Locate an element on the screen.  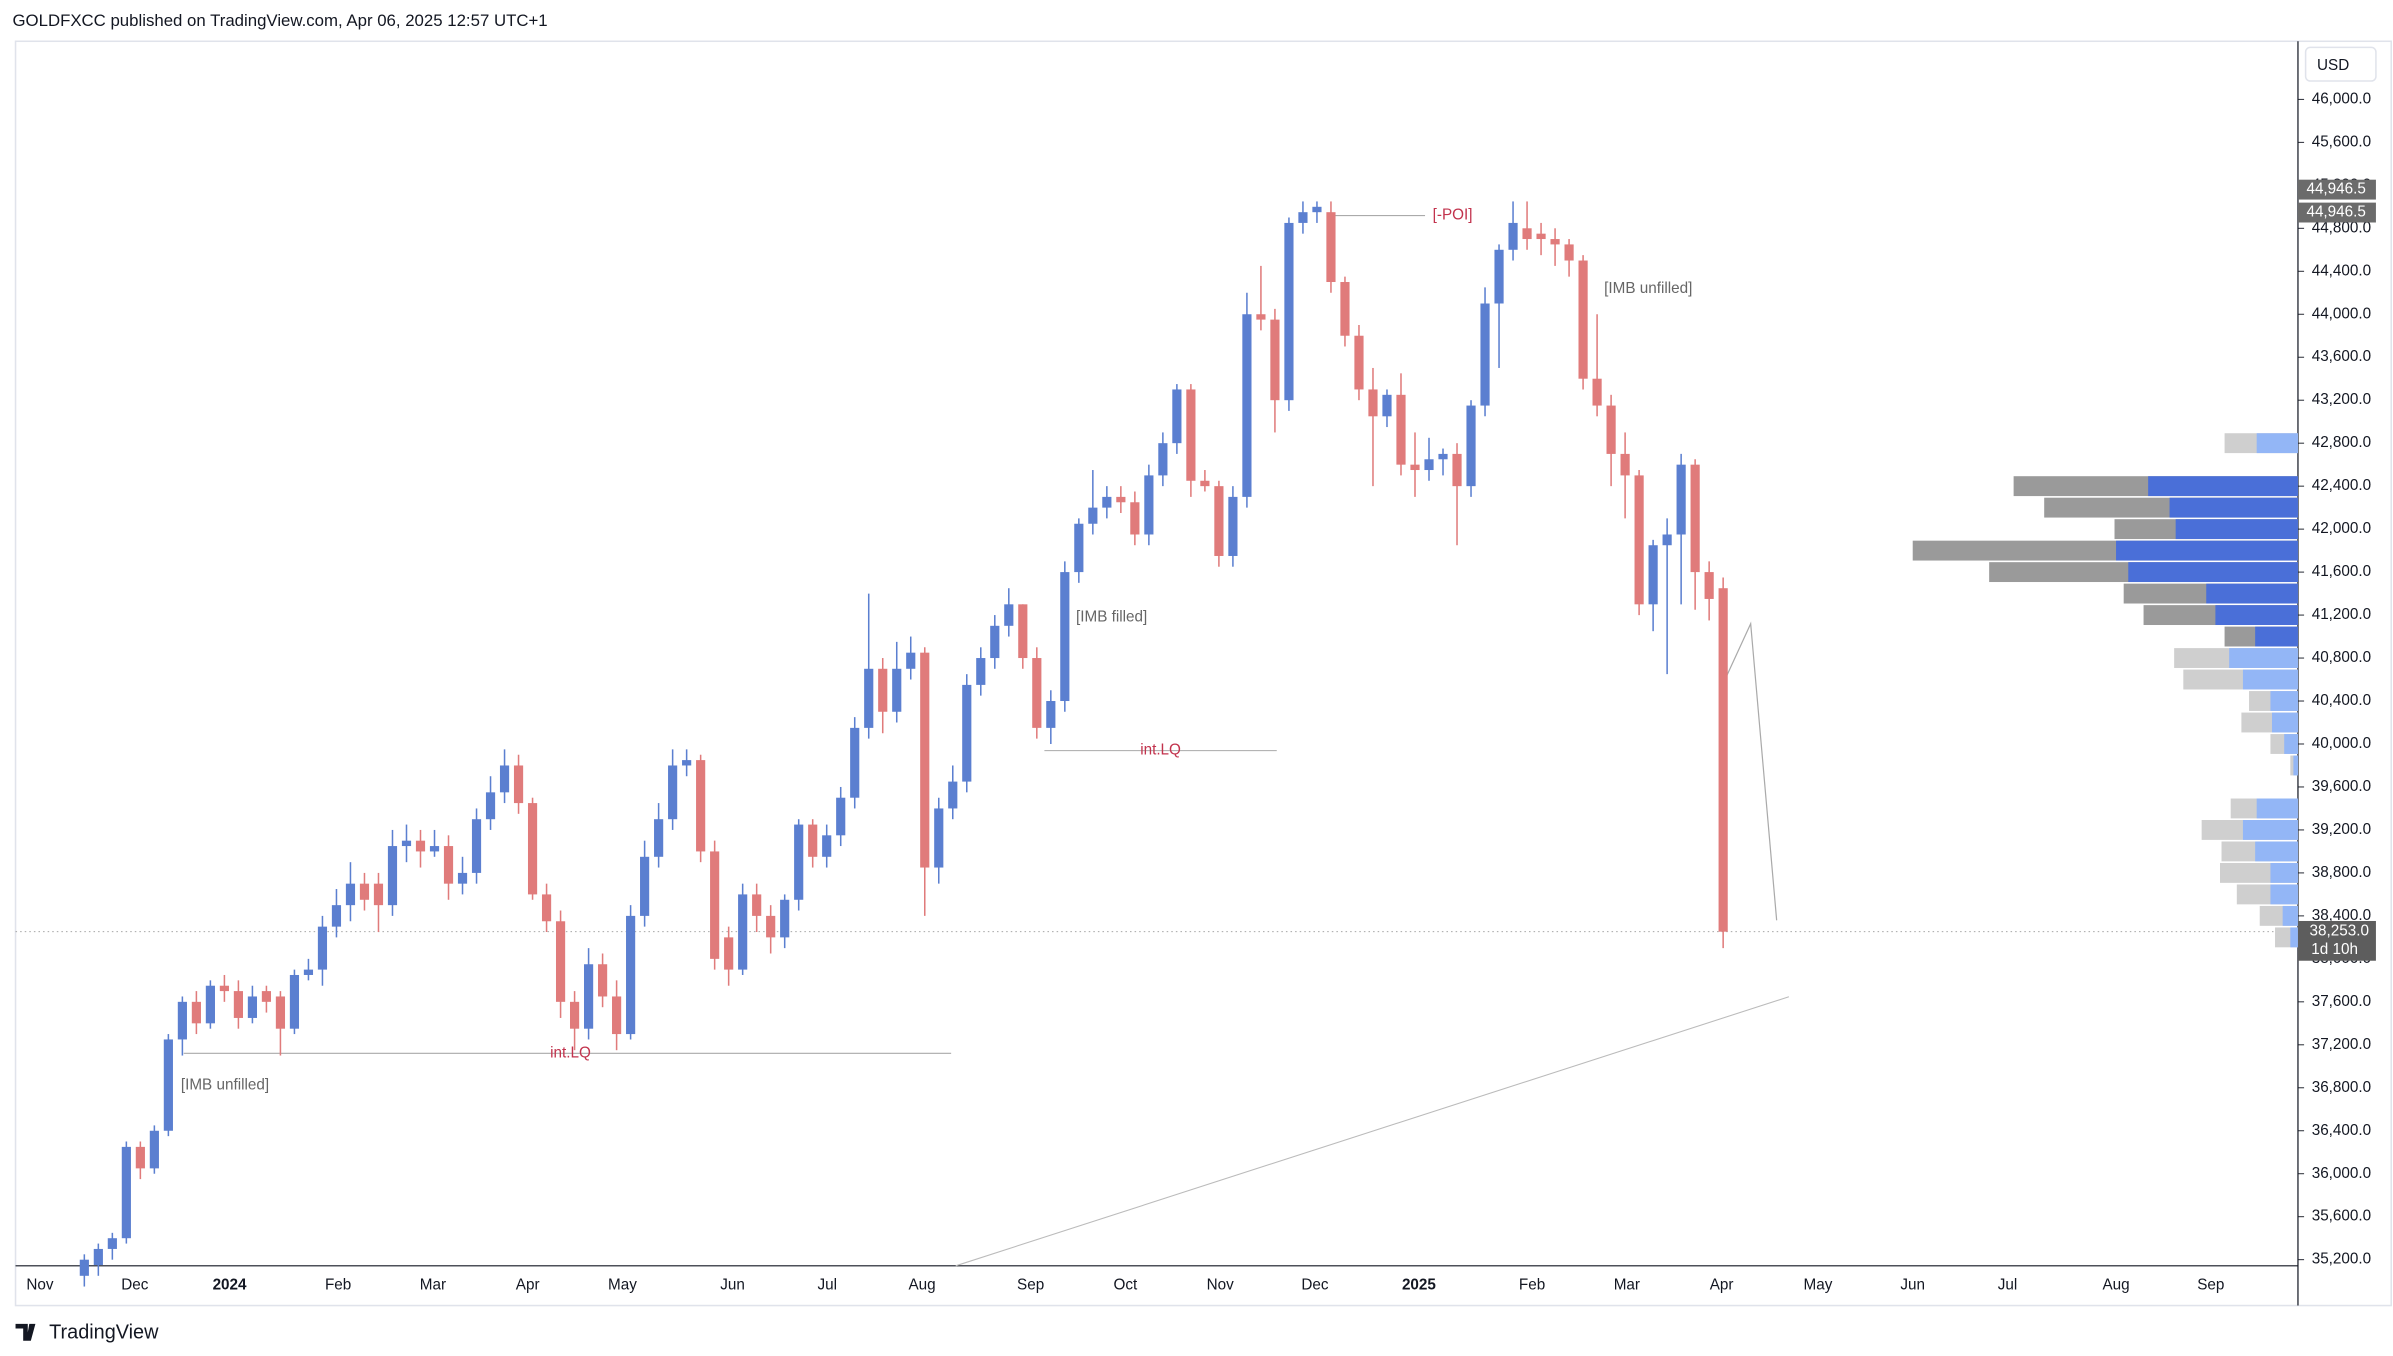
projection-path is located at coordinates (1751, 771).